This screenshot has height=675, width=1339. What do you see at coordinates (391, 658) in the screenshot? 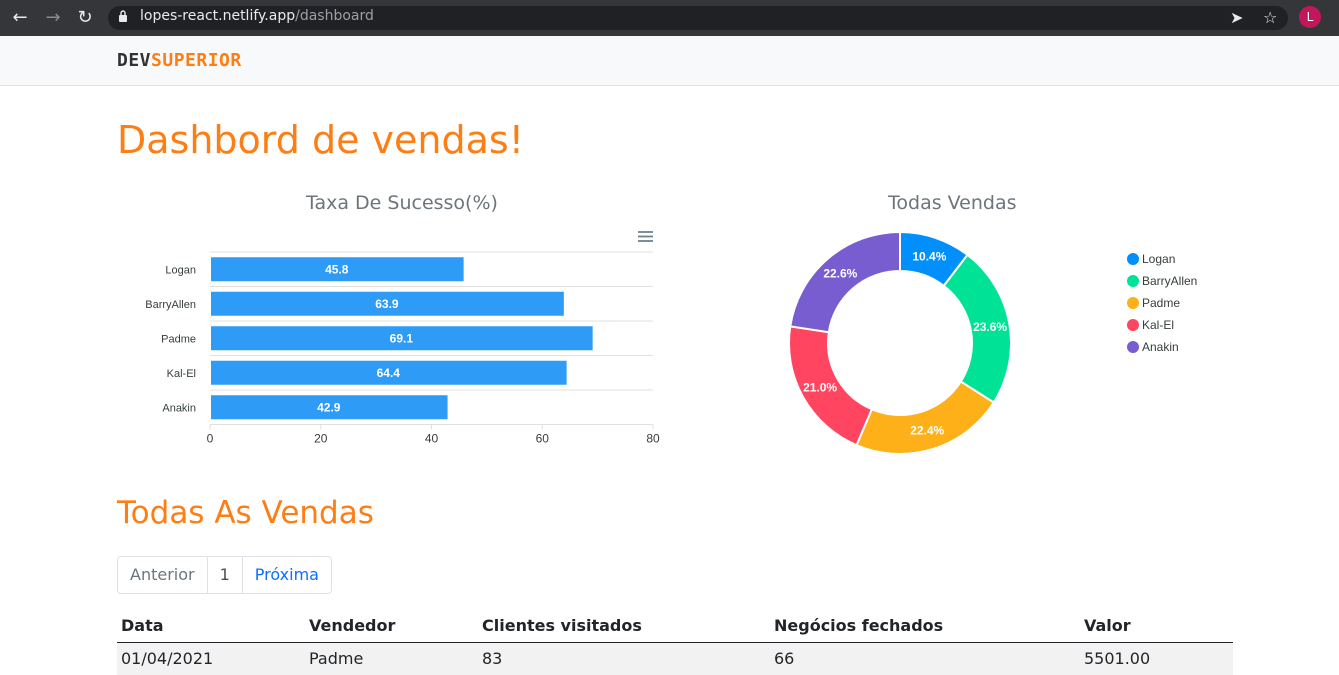
I see `cell-vendedor: Padme` at bounding box center [391, 658].